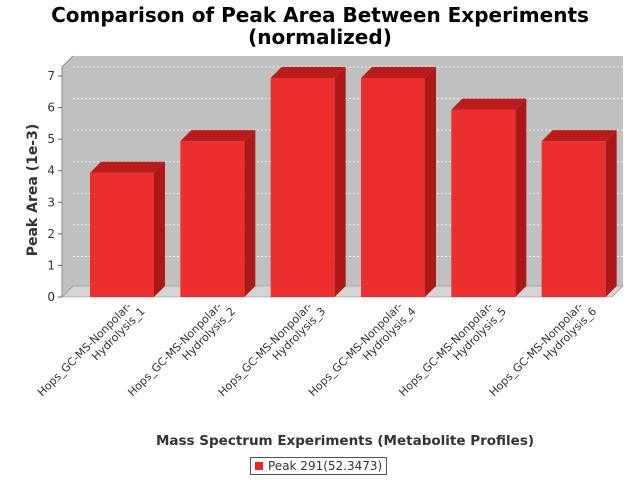  What do you see at coordinates (259, 466) in the screenshot?
I see `legend-swatch` at bounding box center [259, 466].